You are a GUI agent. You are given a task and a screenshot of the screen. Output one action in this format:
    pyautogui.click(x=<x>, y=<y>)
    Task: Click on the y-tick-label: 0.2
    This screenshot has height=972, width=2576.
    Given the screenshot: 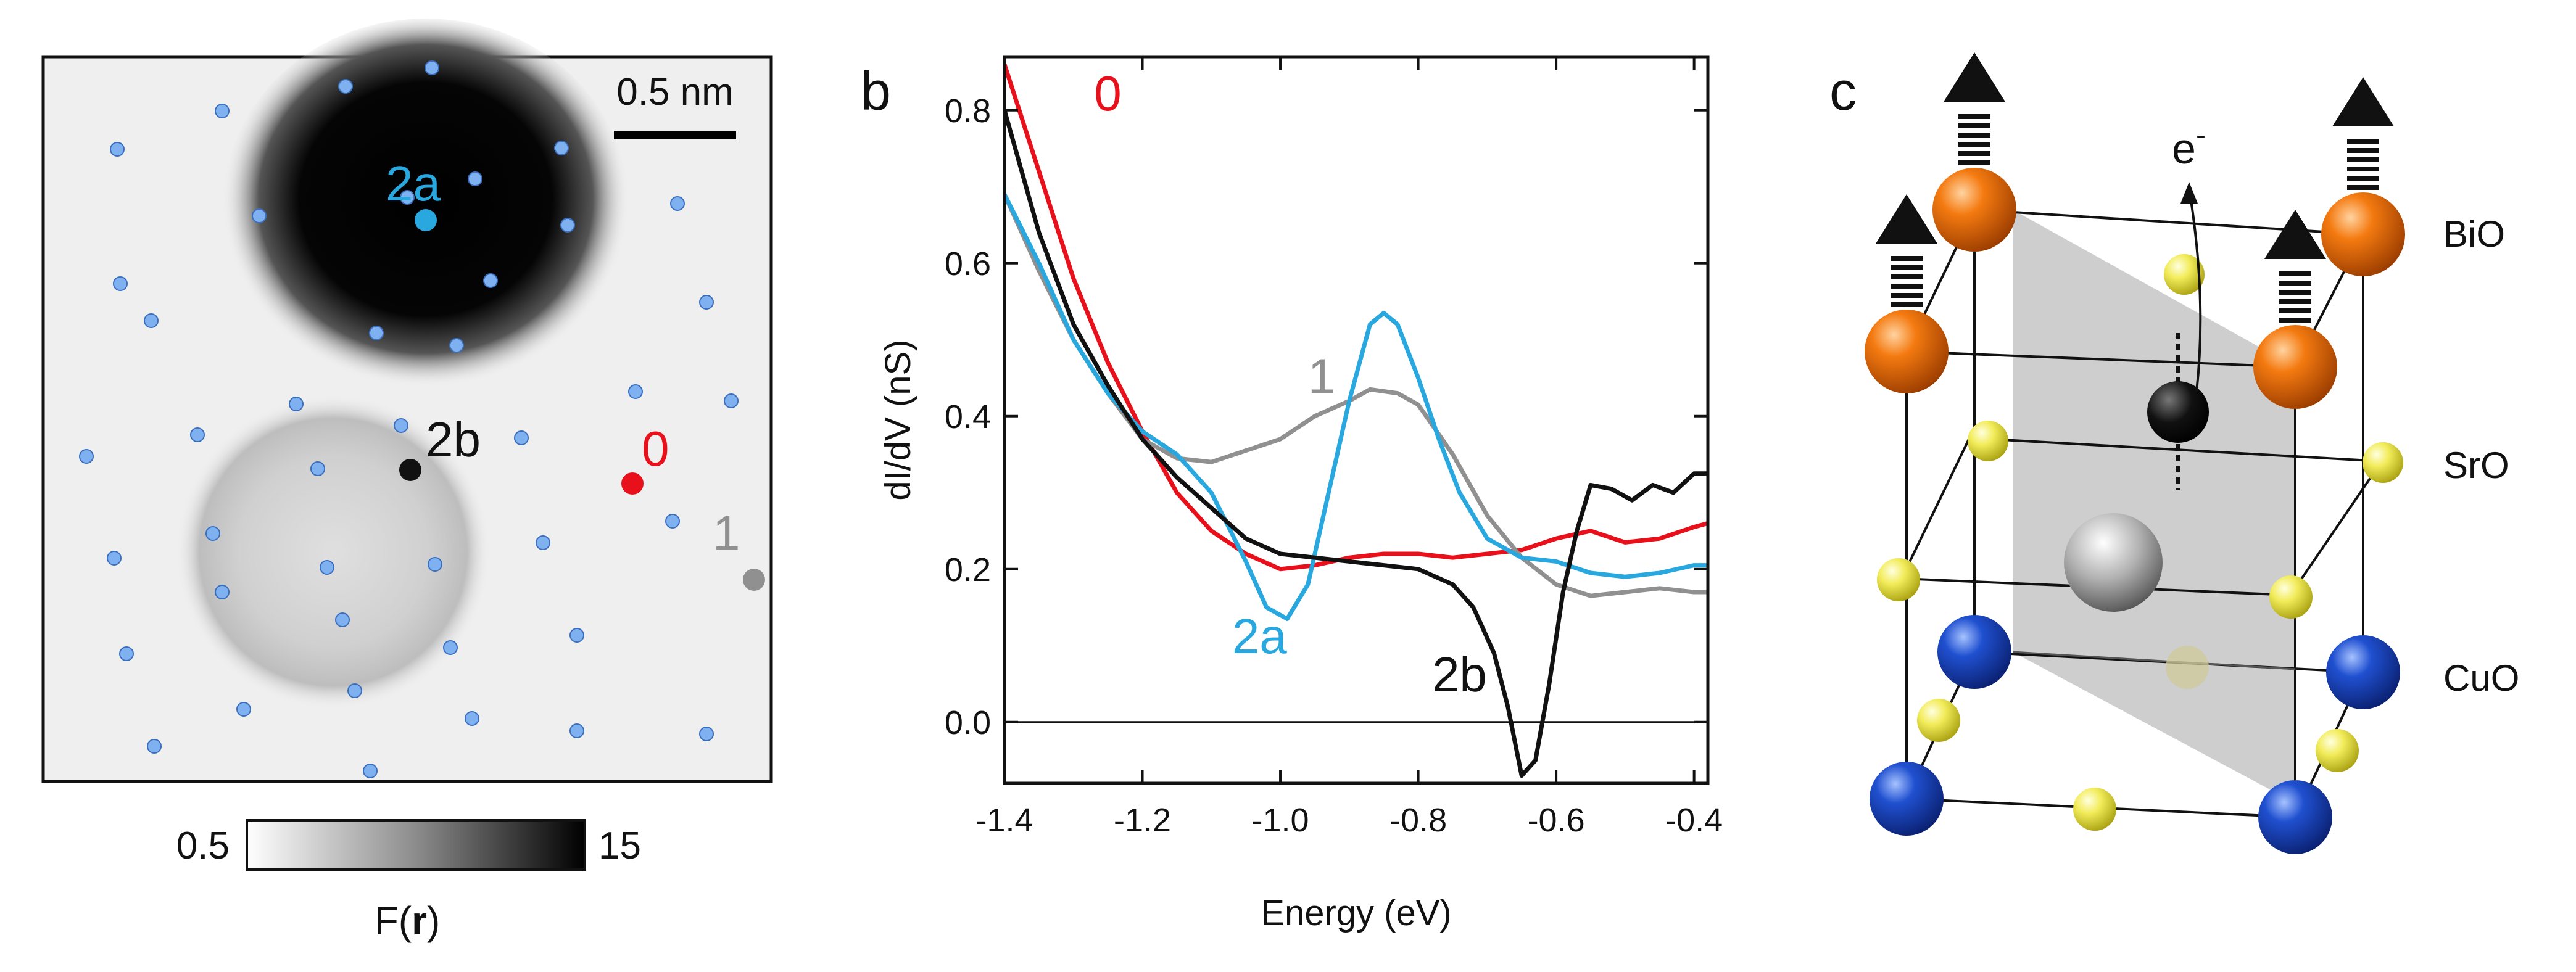 What is the action you would take?
    pyautogui.click(x=968, y=569)
    